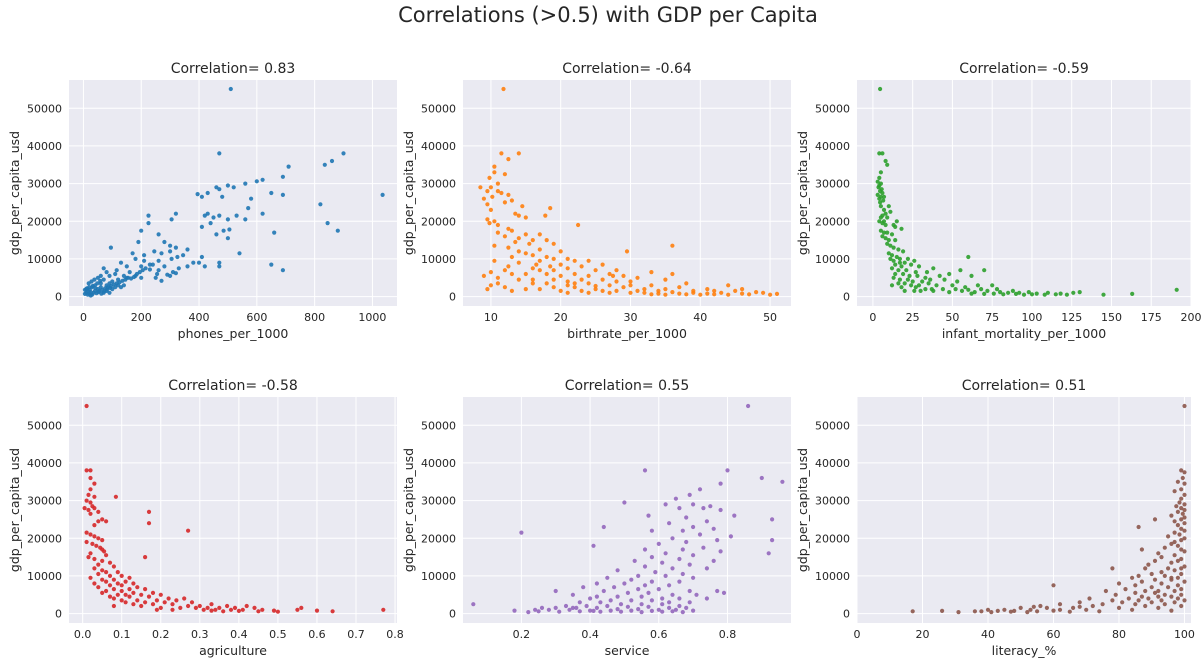 The height and width of the screenshot is (666, 1201). Describe the element at coordinates (802, 193) in the screenshot. I see `y-axis-label: gdp_per_capita_usd` at that location.